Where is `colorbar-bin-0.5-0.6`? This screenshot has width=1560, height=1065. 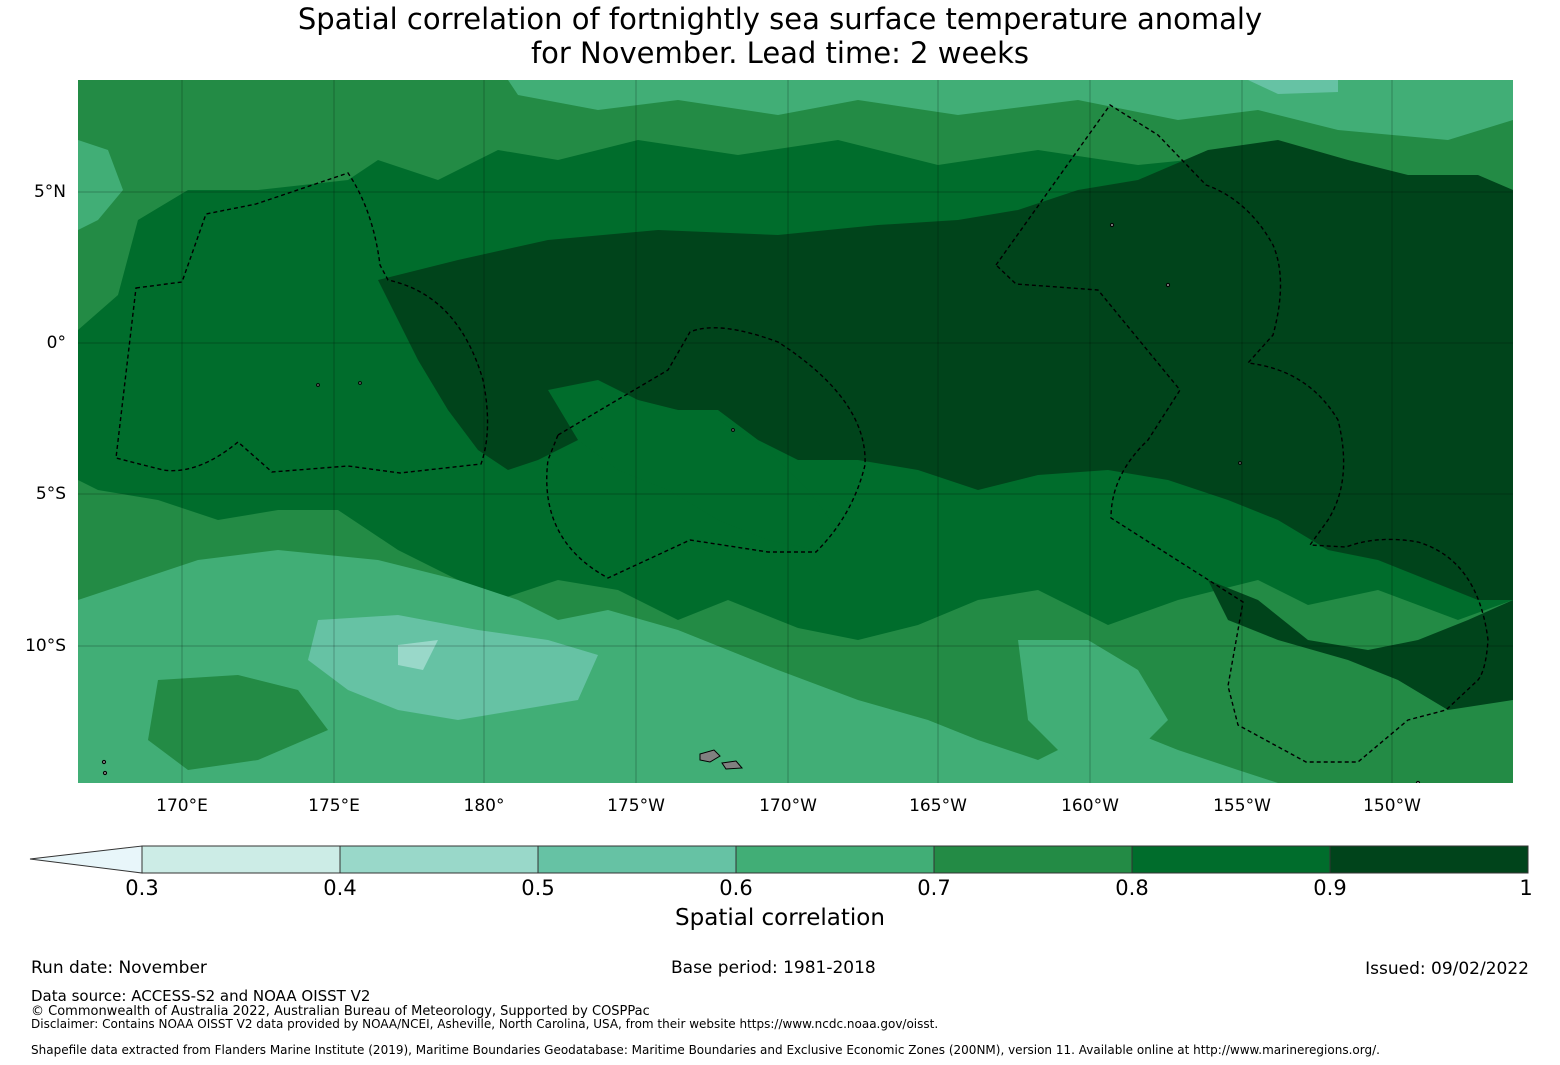
colorbar-bin-0.5-0.6 is located at coordinates (637, 859).